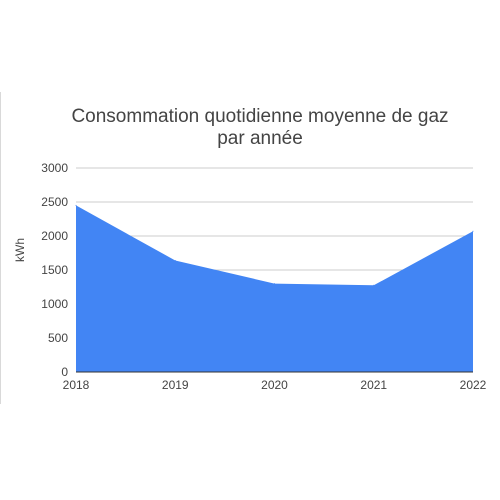 This screenshot has height=500, width=500. What do you see at coordinates (54, 202) in the screenshot?
I see `y-tick-label: 2500` at bounding box center [54, 202].